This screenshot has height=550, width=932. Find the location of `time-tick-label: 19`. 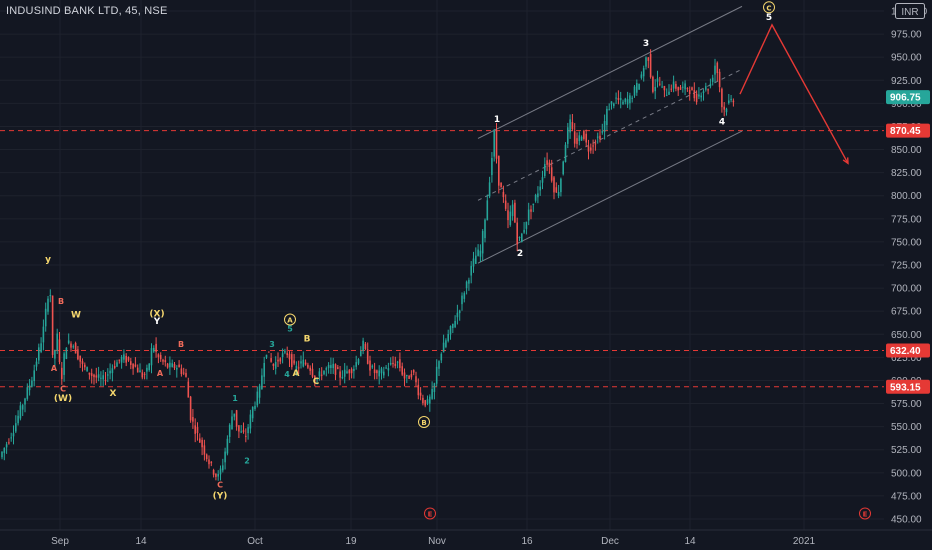

time-tick-label: 19 is located at coordinates (351, 541).